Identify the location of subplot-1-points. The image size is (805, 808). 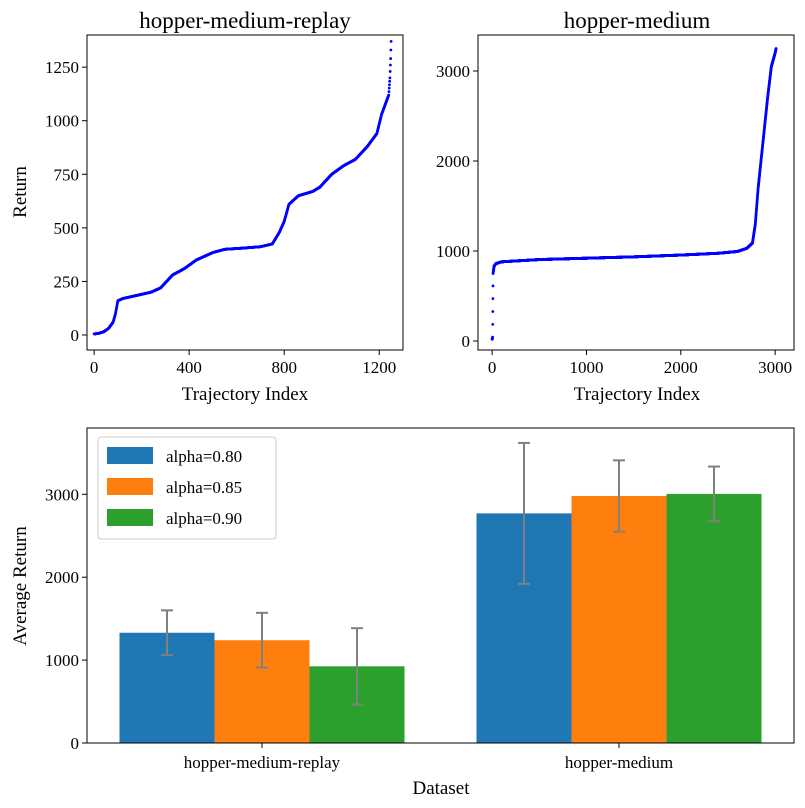
(242, 188).